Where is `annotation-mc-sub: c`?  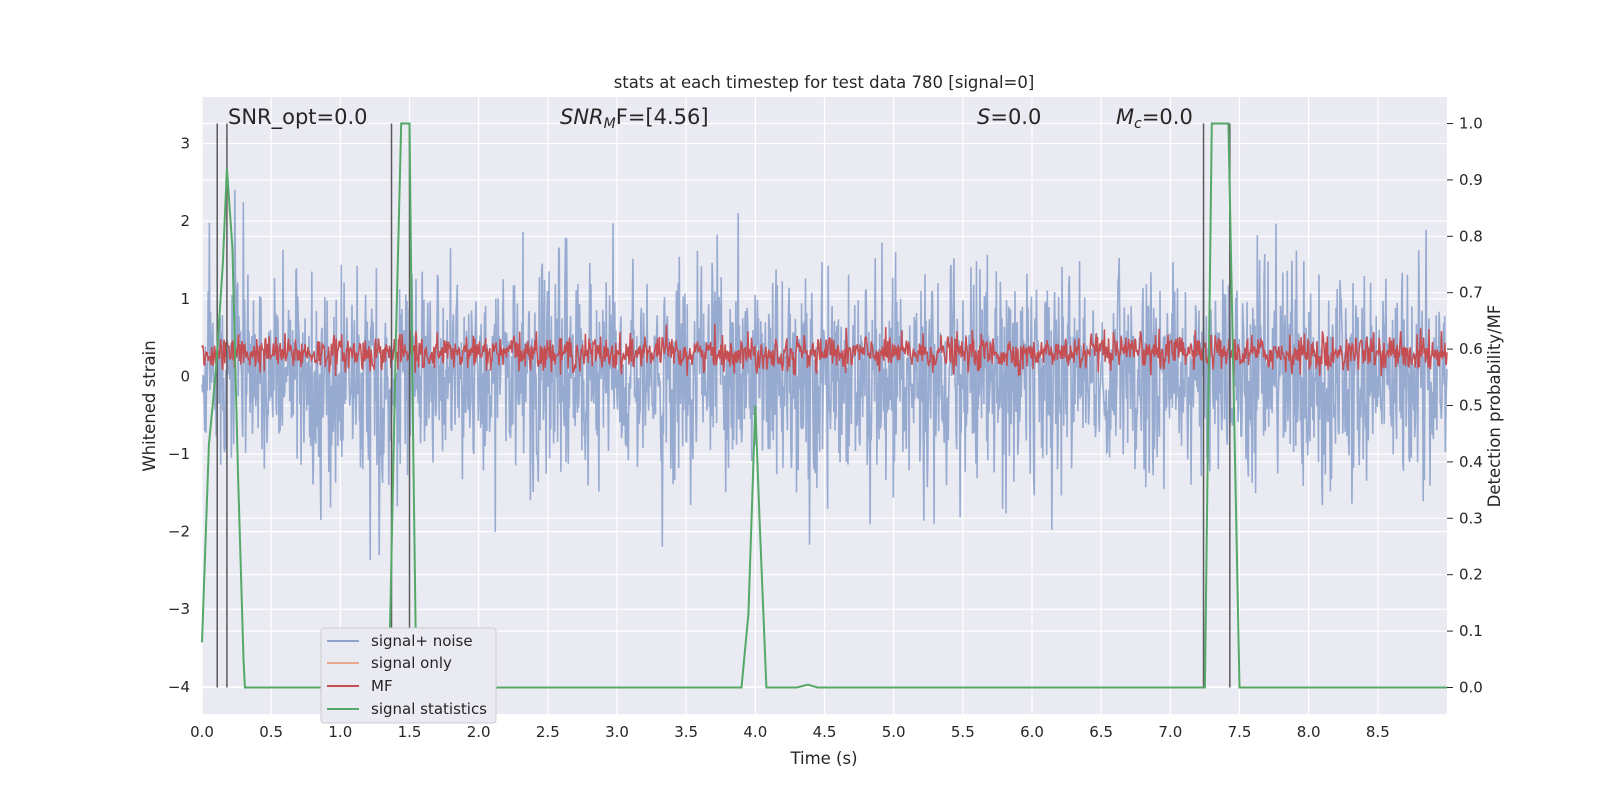 annotation-mc-sub: c is located at coordinates (1138, 124).